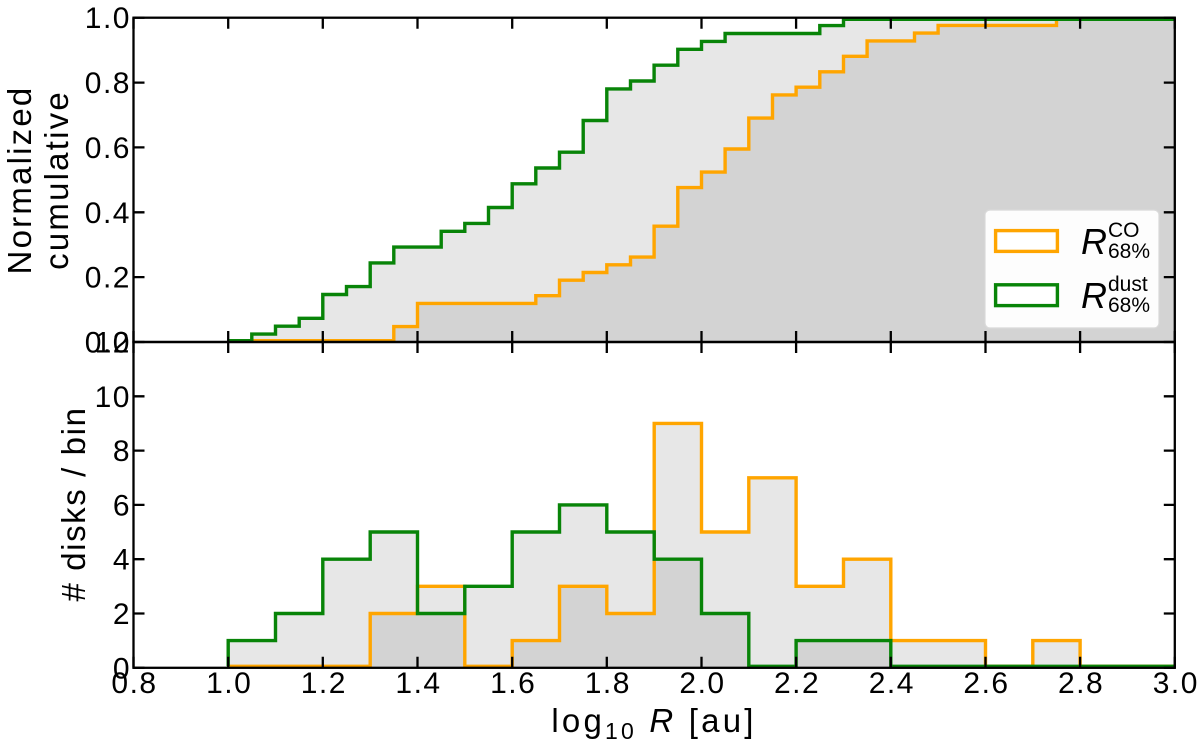 The image size is (1200, 754). I want to click on svg-text: 12, so click(113, 343).